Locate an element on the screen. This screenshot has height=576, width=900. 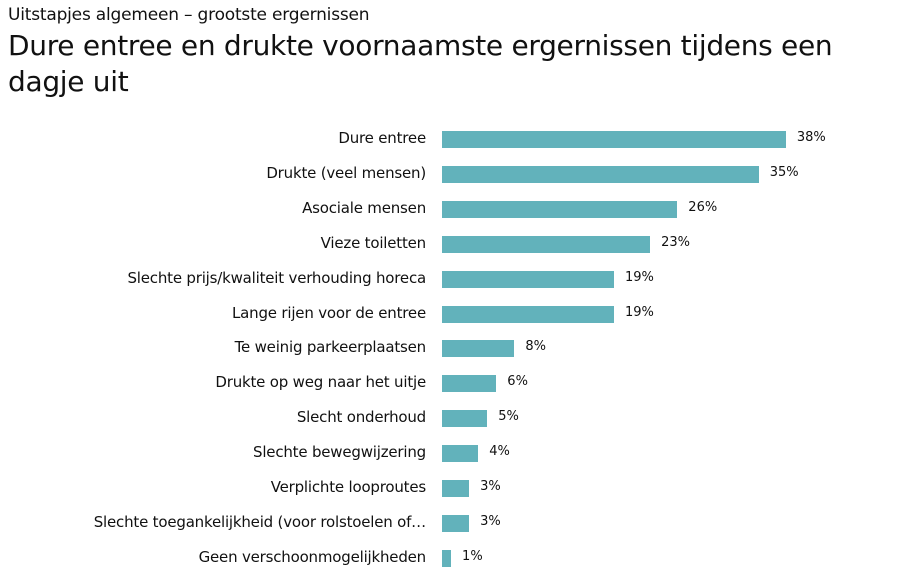
bar-row: Lange rijen voor de entree 19% is located at coordinates (450, 314).